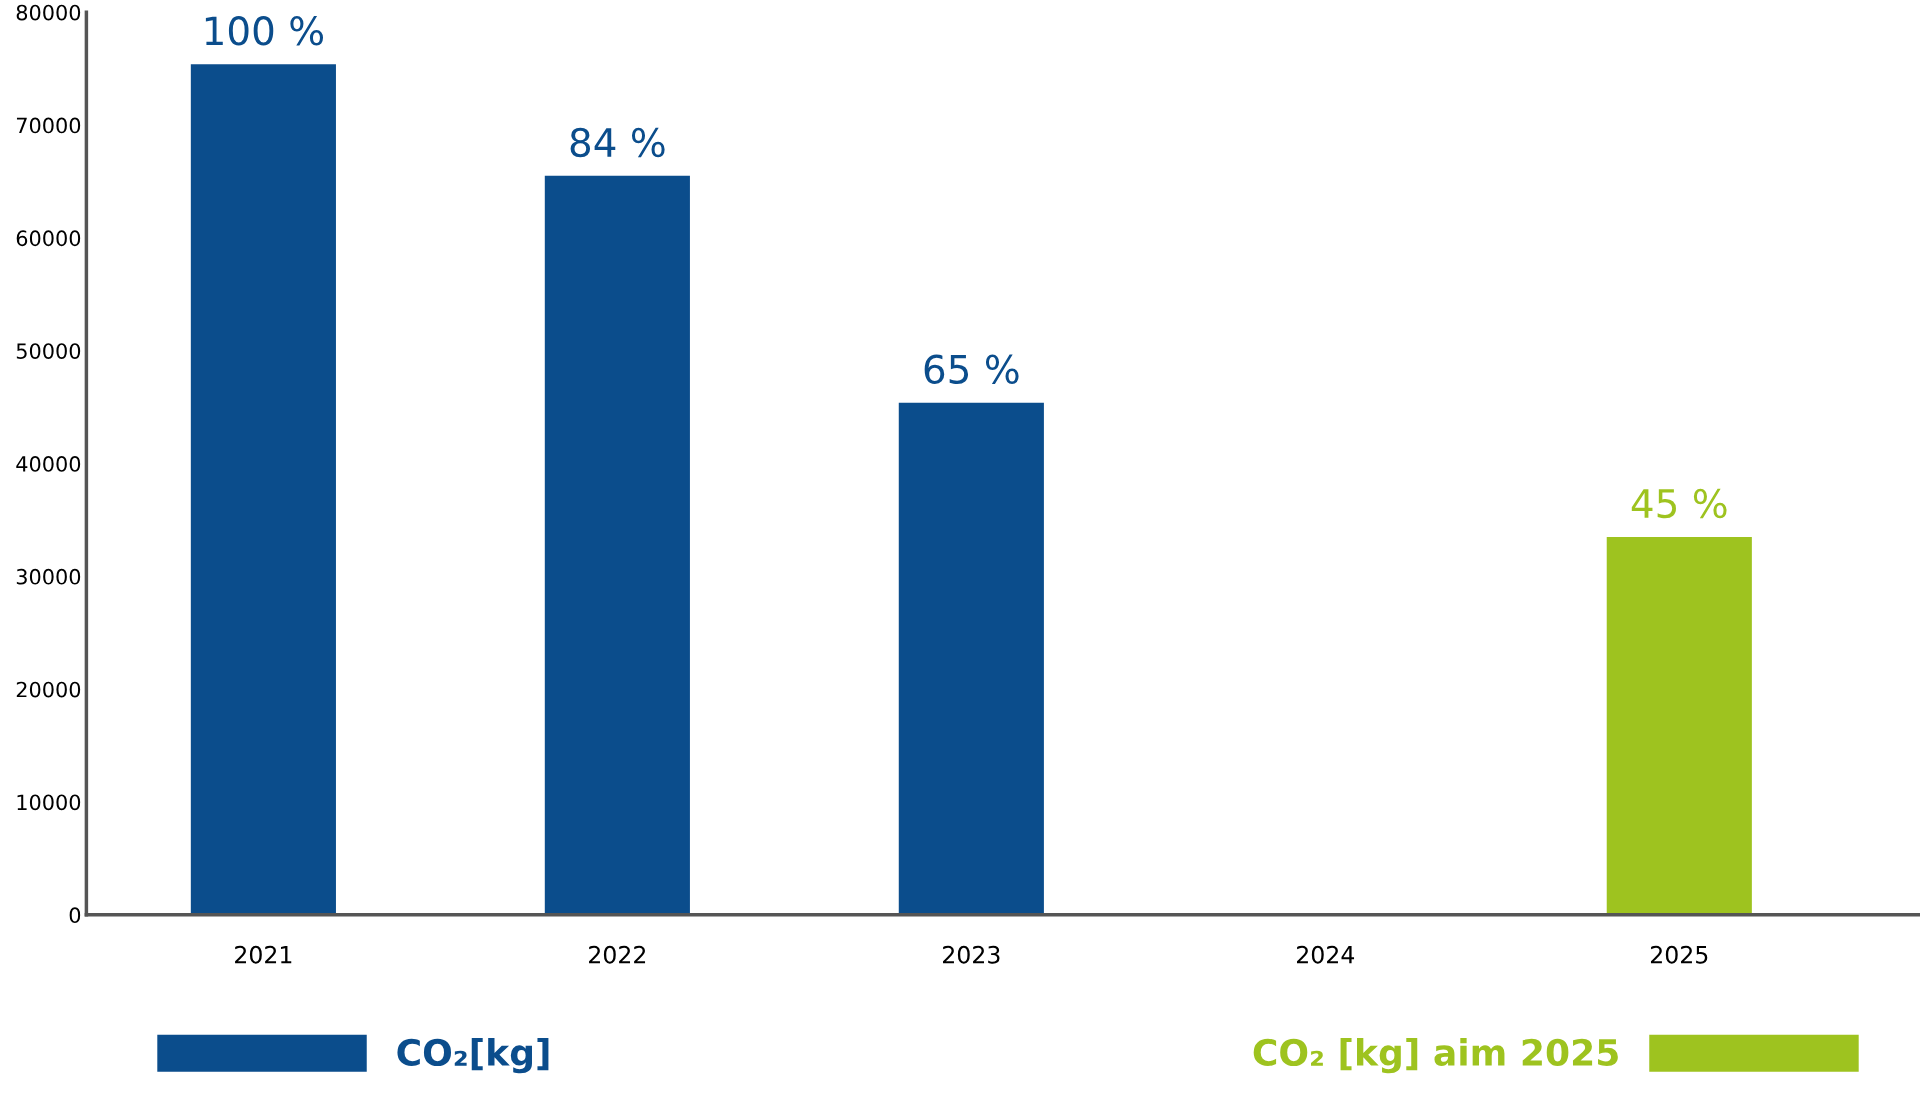 The width and height of the screenshot is (1920, 1117). What do you see at coordinates (48, 12) in the screenshot?
I see `y-tick-label: 80000` at bounding box center [48, 12].